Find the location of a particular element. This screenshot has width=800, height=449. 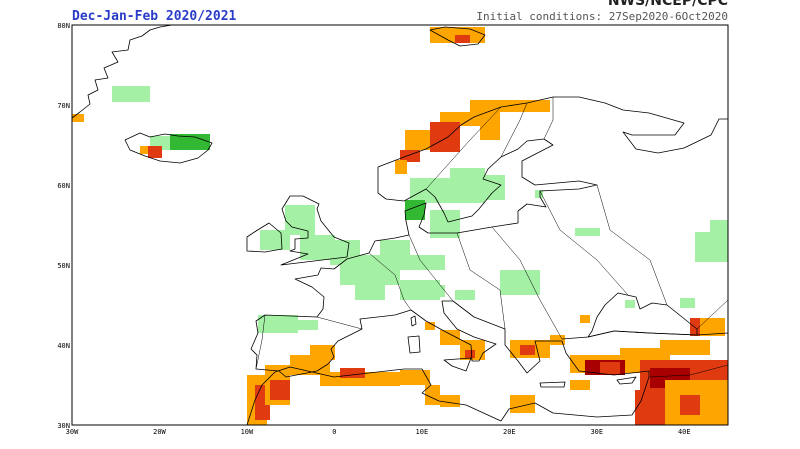

lon-label: 0 is located at coordinates (334, 432).